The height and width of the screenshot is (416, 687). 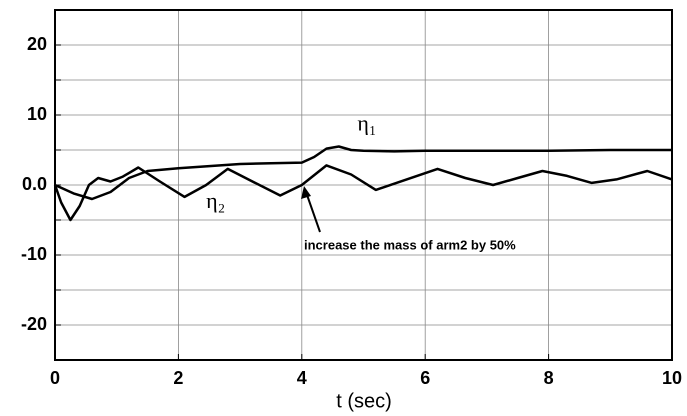 I want to click on annotation-arrow, so click(x=313, y=212).